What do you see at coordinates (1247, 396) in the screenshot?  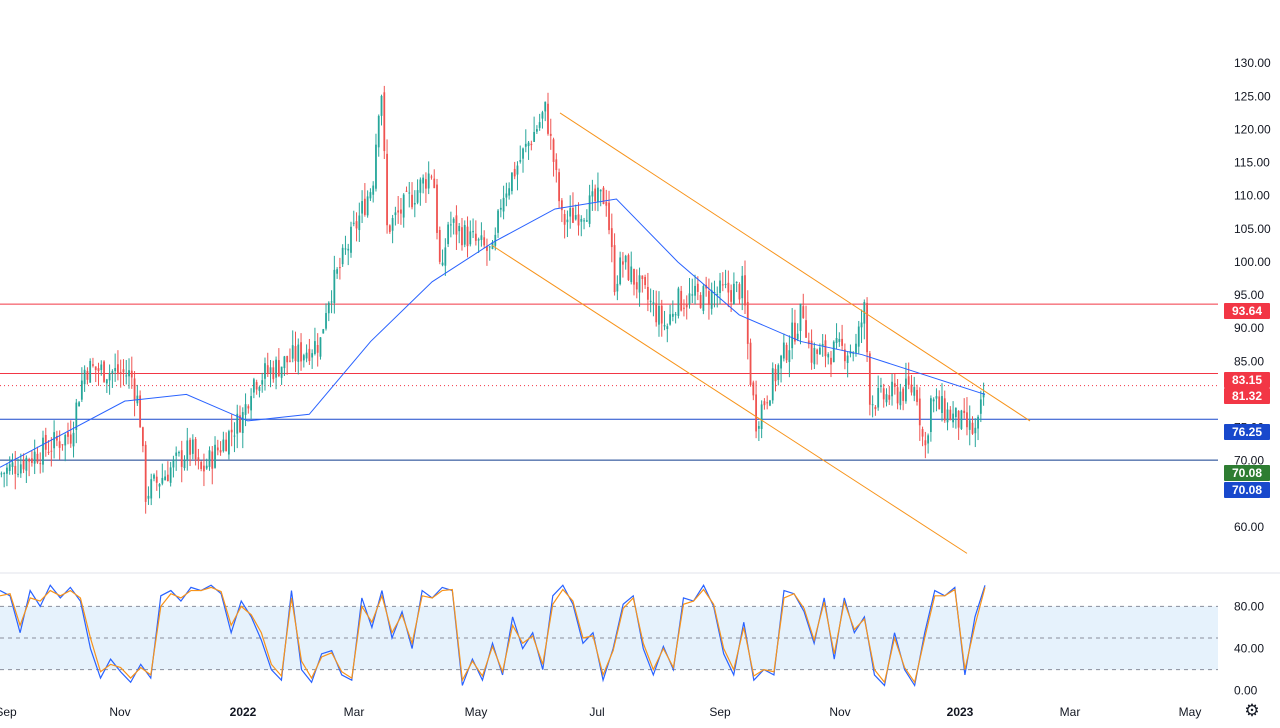 I see `price-tag` at bounding box center [1247, 396].